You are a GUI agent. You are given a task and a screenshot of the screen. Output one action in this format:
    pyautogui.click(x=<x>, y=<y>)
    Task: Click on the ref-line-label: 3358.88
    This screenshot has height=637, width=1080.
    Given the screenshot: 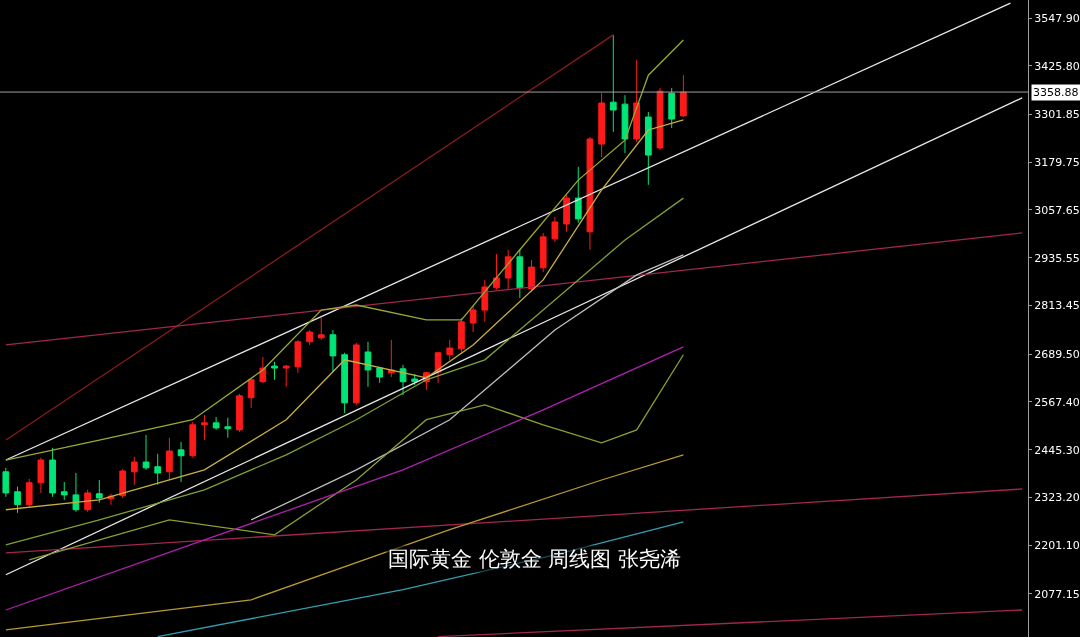 What is the action you would take?
    pyautogui.click(x=1056, y=92)
    